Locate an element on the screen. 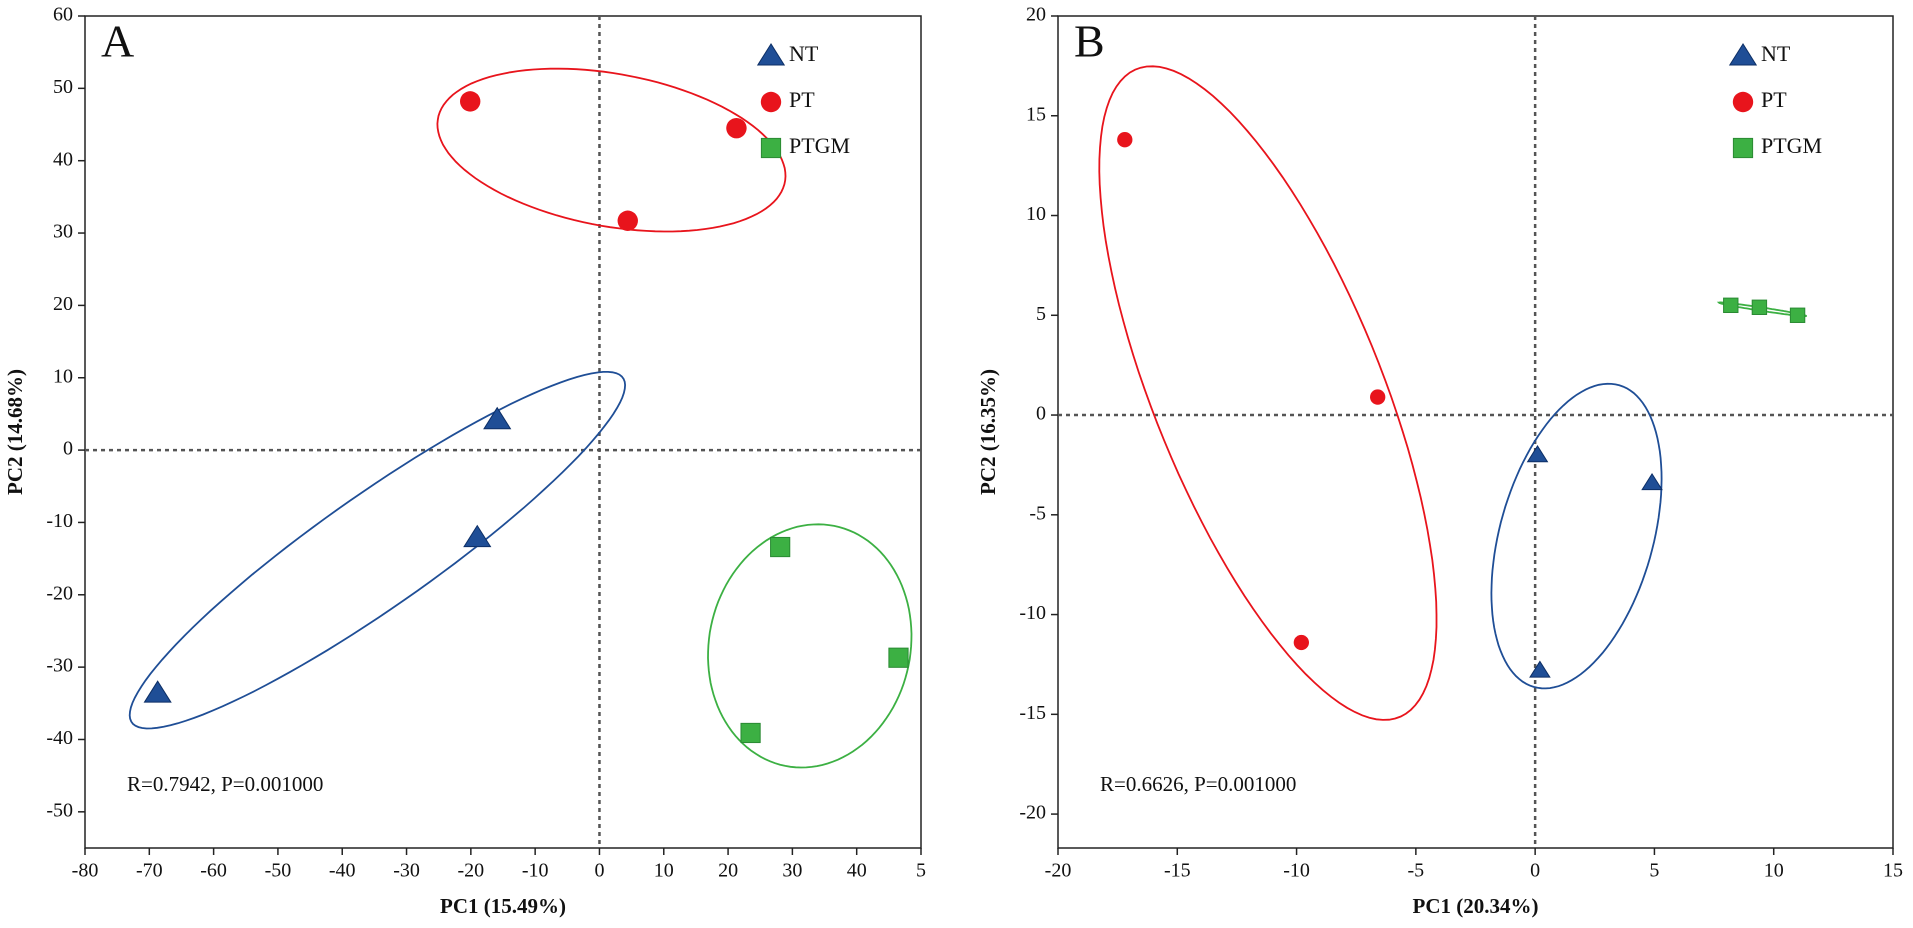 This screenshot has height=928, width=1913. x-tick-label: -5 is located at coordinates (1416, 871).